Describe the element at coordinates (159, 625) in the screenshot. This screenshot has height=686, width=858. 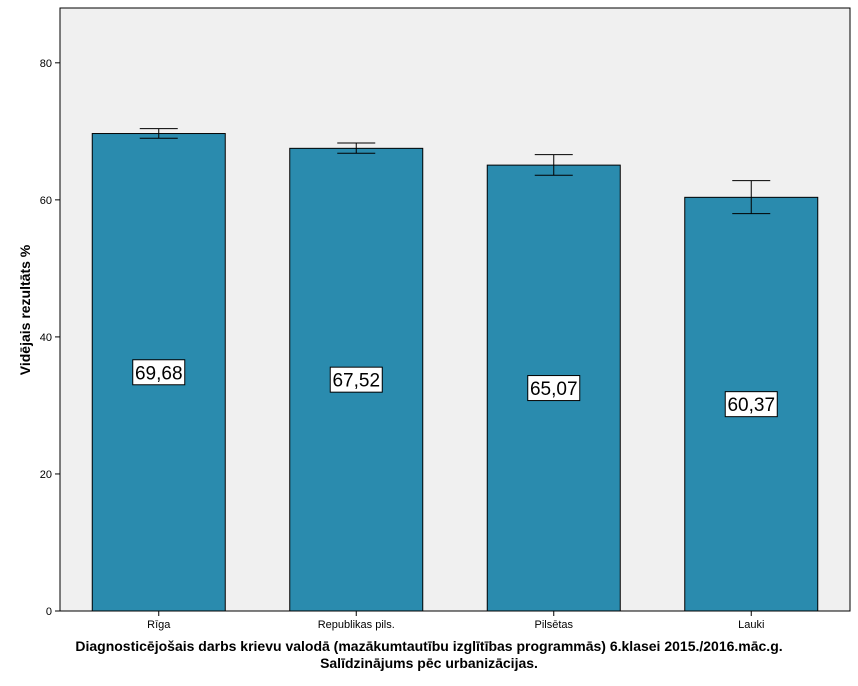
I see `x-tick-label: Rīga` at that location.